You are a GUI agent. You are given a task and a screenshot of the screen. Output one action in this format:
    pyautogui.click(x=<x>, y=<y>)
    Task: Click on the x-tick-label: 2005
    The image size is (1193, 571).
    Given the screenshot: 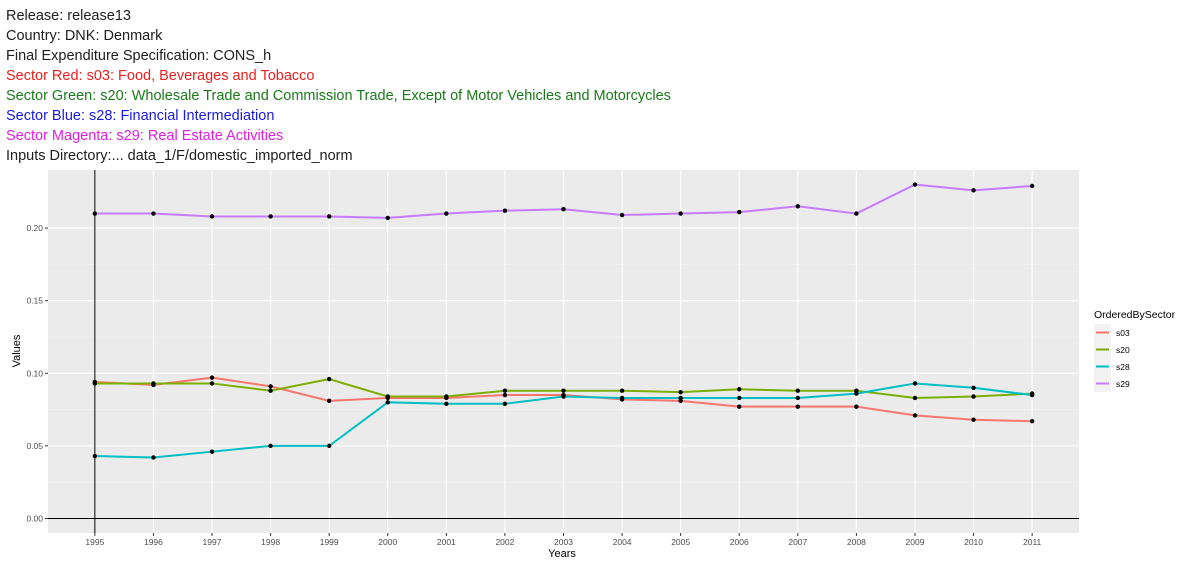 What is the action you would take?
    pyautogui.click(x=680, y=542)
    